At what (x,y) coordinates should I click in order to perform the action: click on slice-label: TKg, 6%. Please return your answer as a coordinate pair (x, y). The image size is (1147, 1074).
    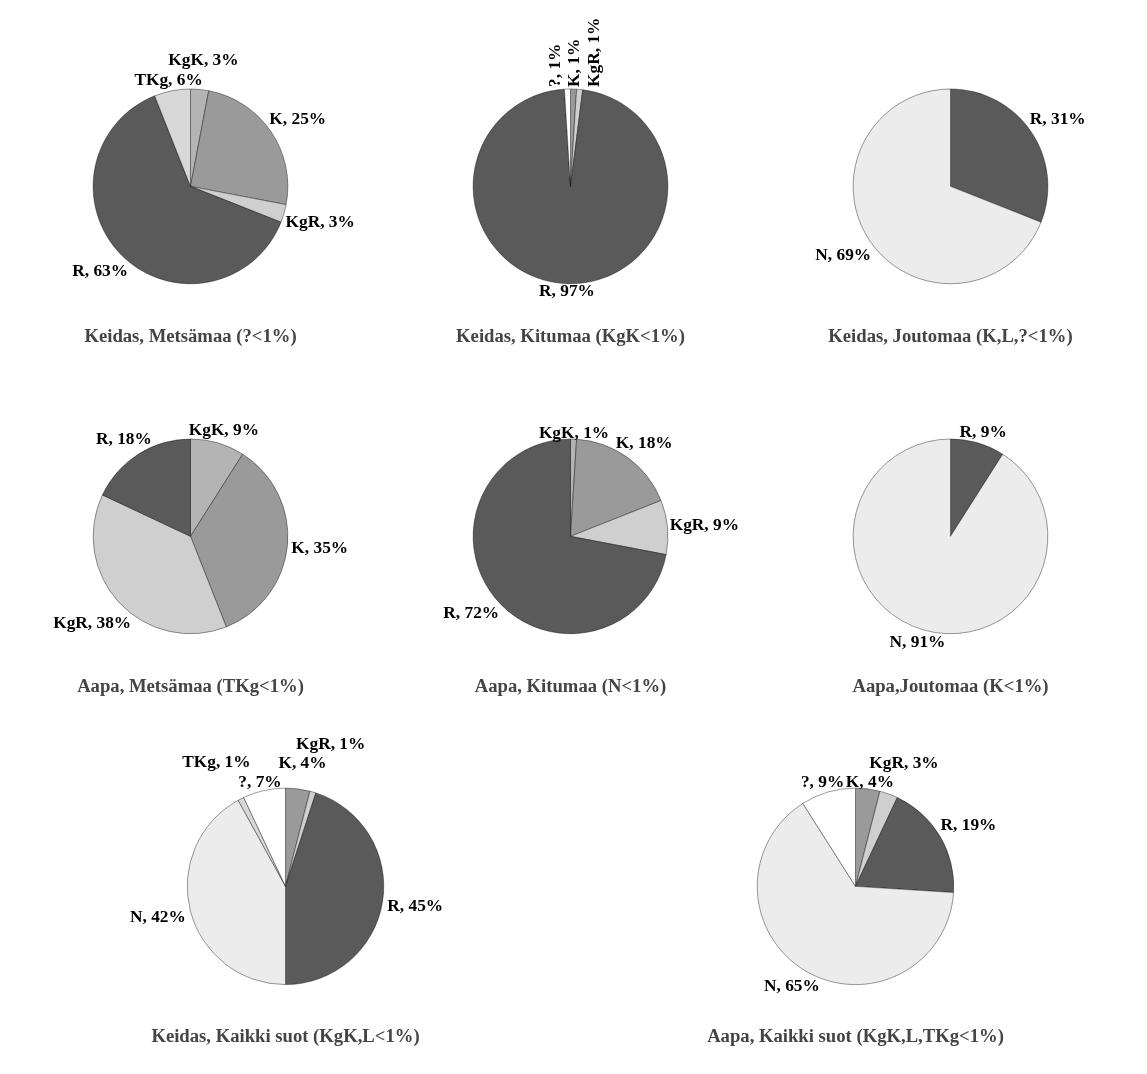
    Looking at the image, I should click on (168, 80).